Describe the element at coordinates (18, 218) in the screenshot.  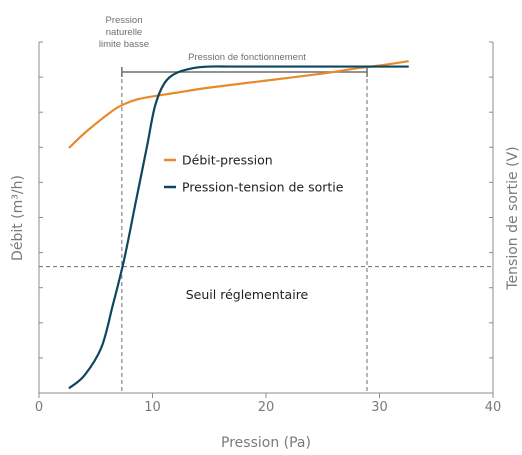
I see `y-axis-title-left: Débit (m³/h)` at that location.